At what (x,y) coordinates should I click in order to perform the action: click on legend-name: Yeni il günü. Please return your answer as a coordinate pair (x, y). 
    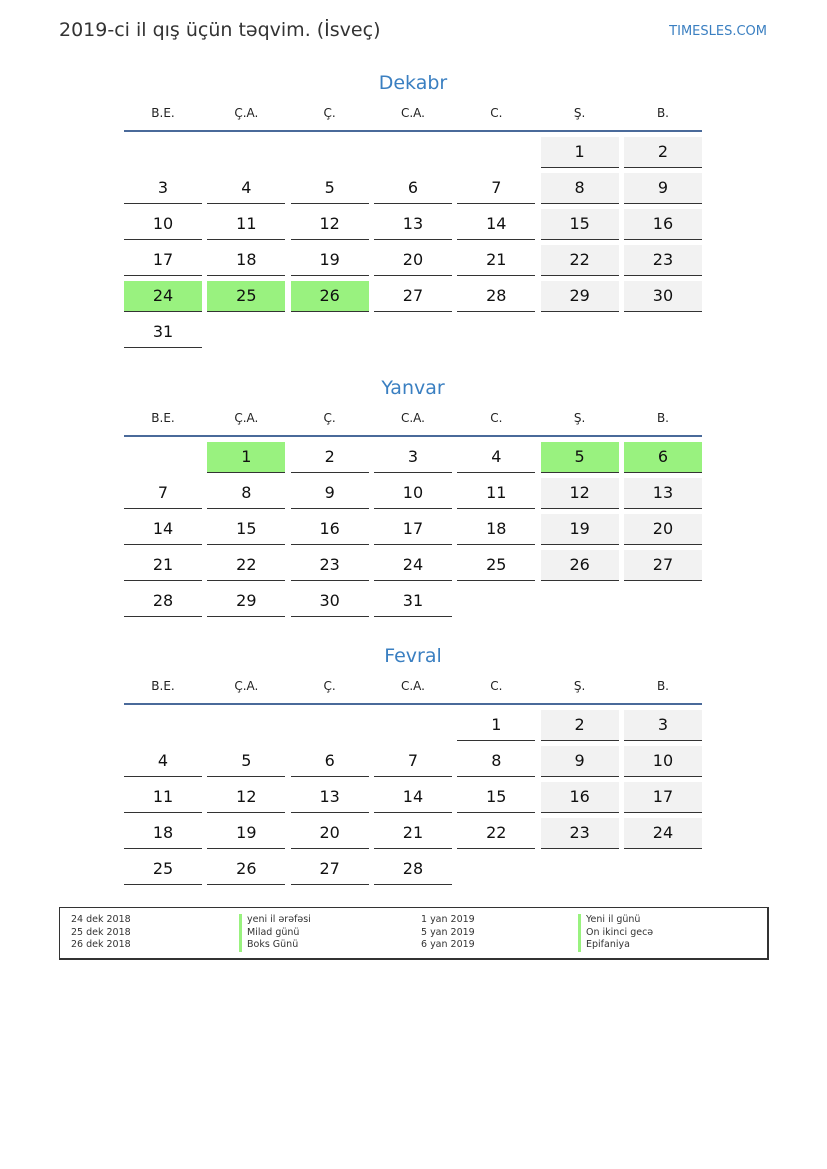
    Looking at the image, I should click on (615, 920).